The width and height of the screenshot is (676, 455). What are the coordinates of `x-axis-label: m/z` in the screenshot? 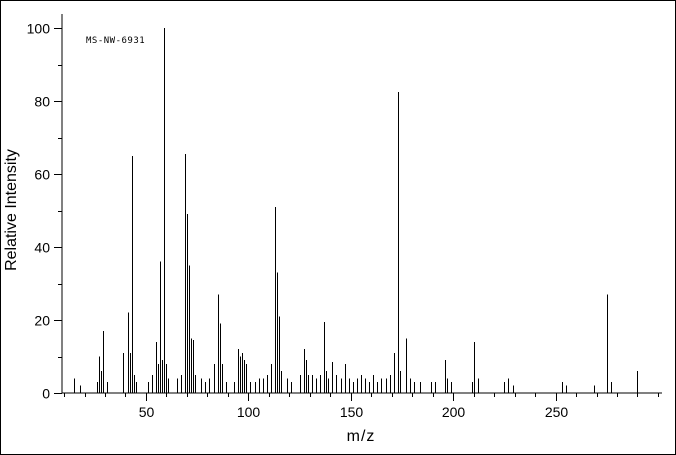 It's located at (361, 436).